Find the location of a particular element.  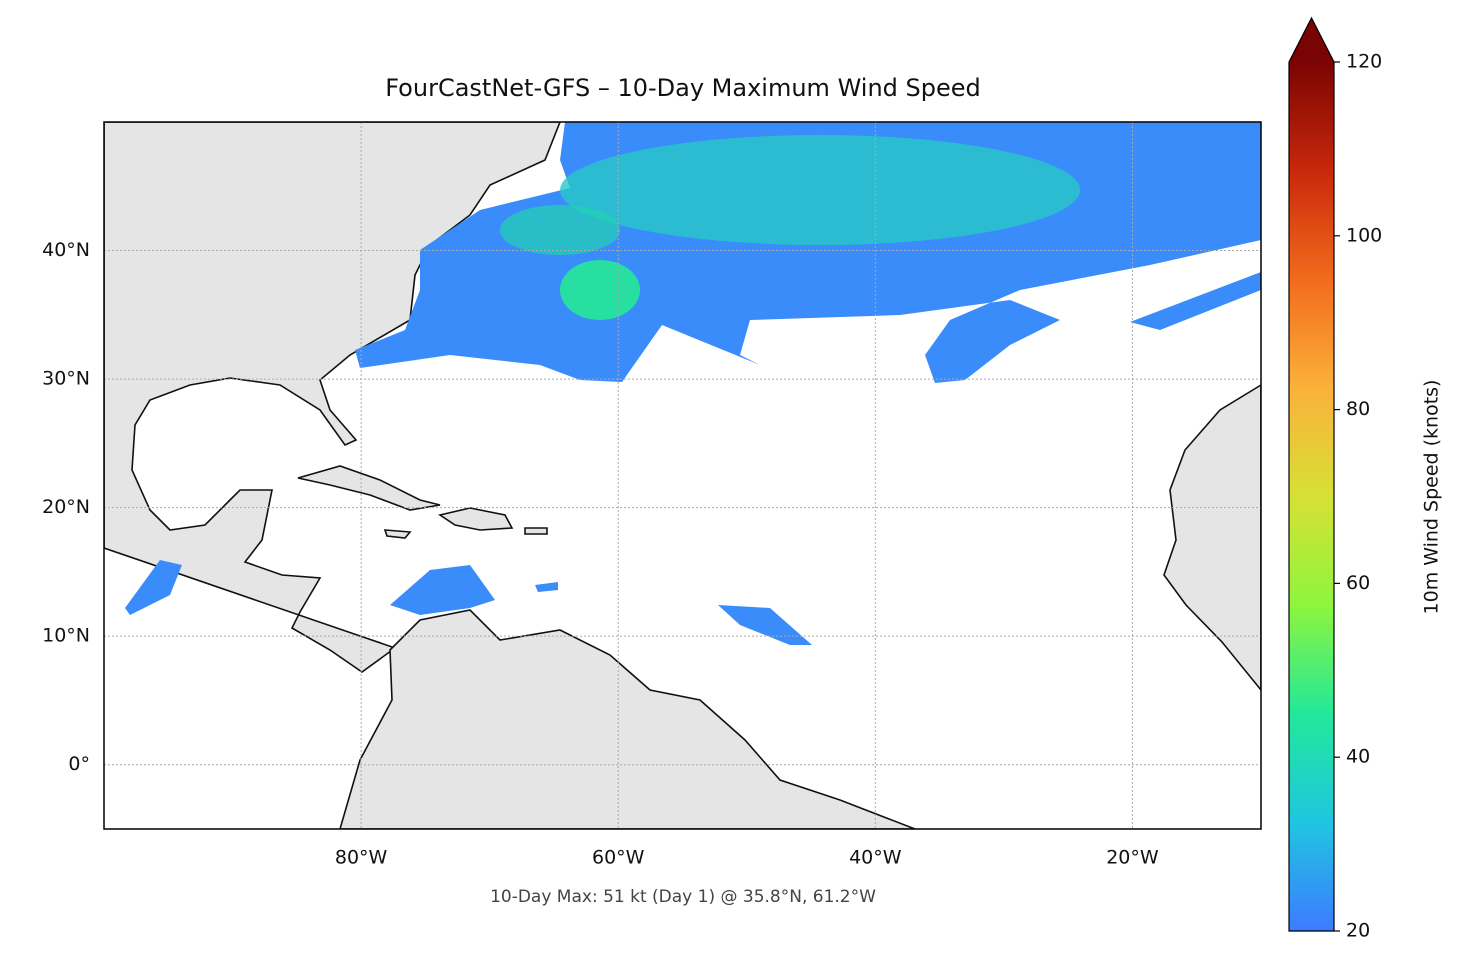

colorbar-tick-label: 60 is located at coordinates (1358, 583).